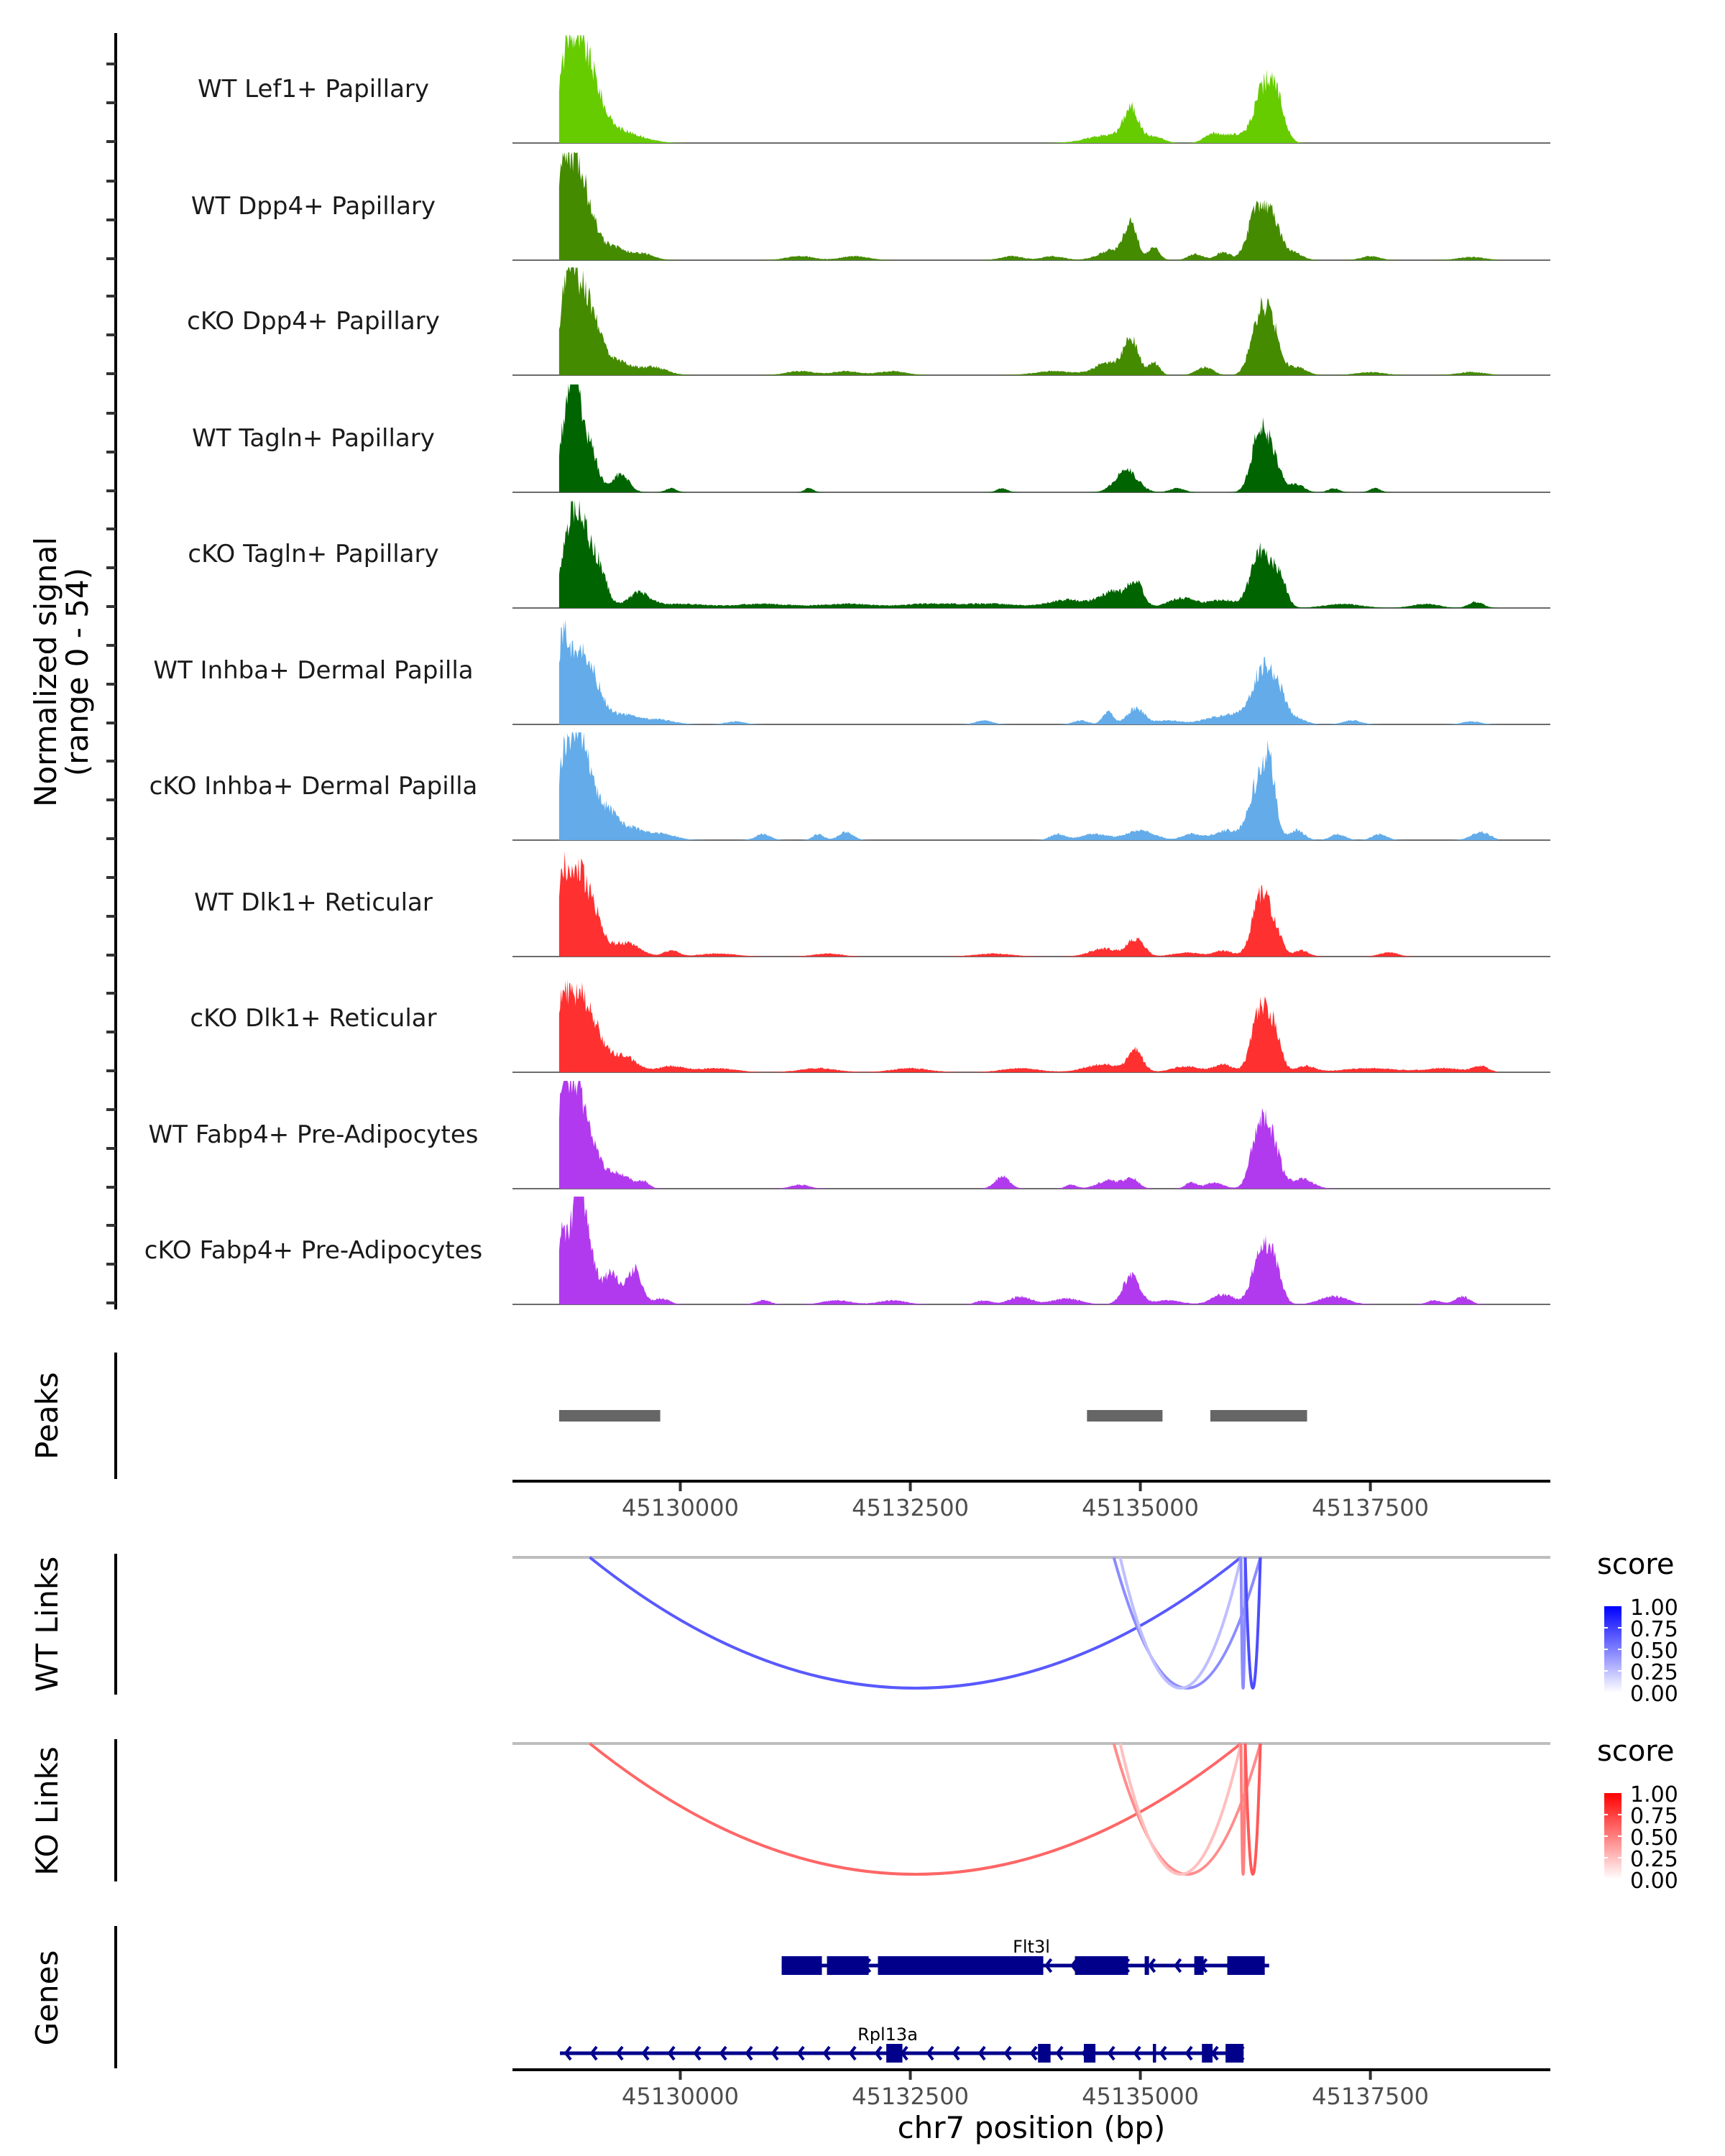 This screenshot has height=2156, width=1725. Describe the element at coordinates (314, 1134) in the screenshot. I see `track-label: WT Fabp4+ Pre-Adipocytes` at that location.